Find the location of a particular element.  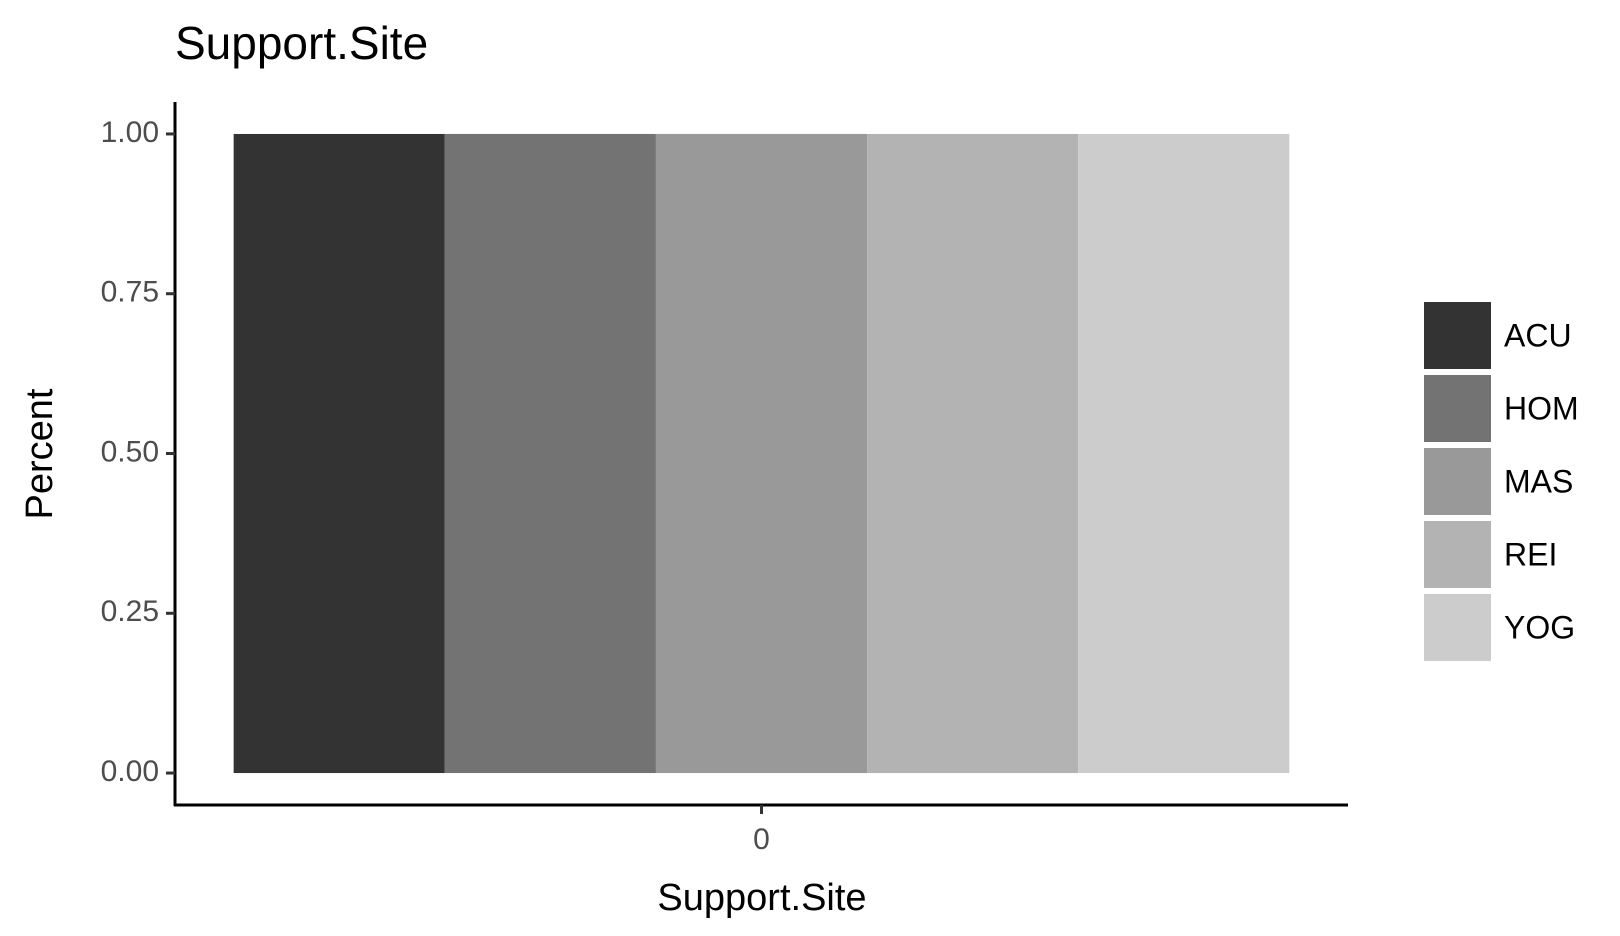

legend-label: ACU is located at coordinates (1538, 335).